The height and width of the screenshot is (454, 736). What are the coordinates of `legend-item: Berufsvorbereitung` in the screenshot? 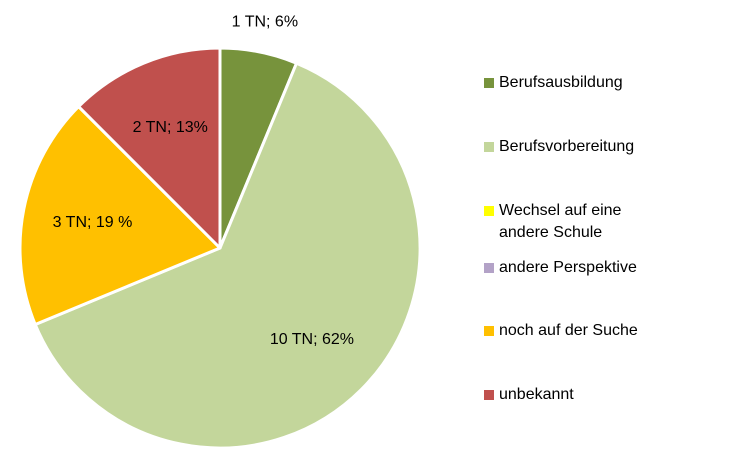 It's located at (566, 147).